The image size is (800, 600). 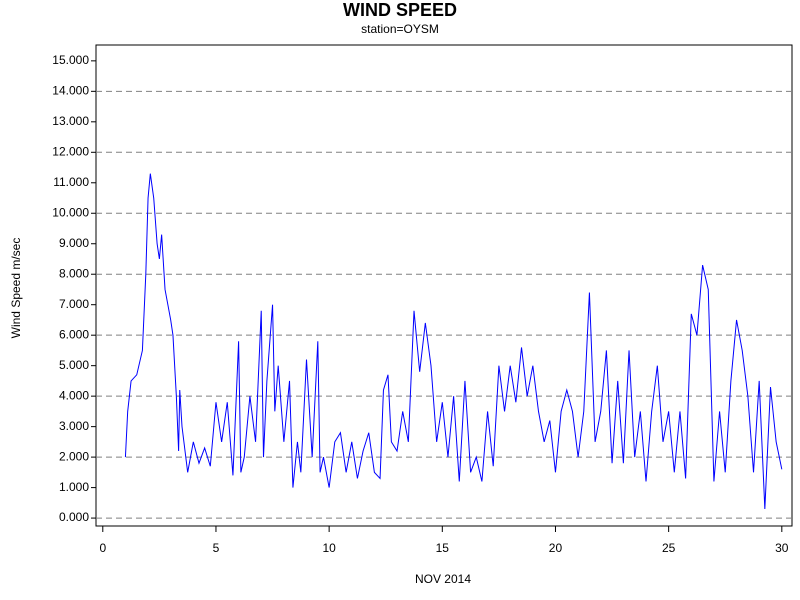 I want to click on y-tick-label: 4.000, so click(x=74, y=395).